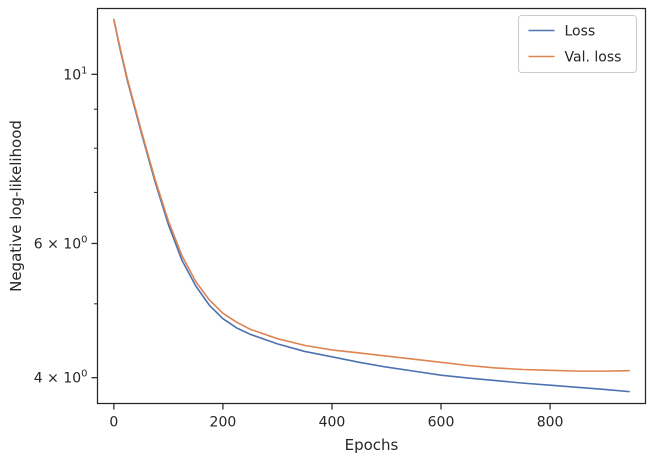 The width and height of the screenshot is (657, 463). Describe the element at coordinates (550, 423) in the screenshot. I see `x-tick-label: 800` at that location.